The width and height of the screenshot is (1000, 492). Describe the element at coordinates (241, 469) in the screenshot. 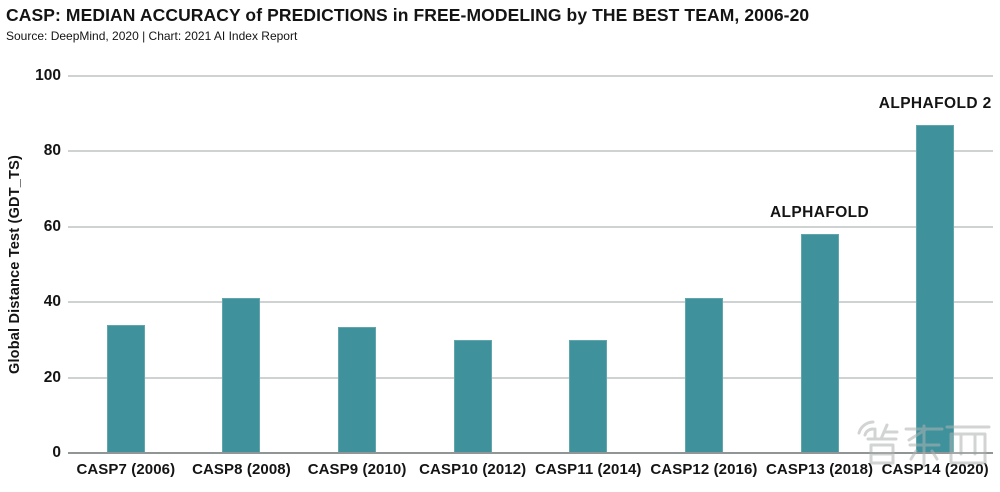

I see `x-tick-label-casp8: CASP8 (2008)` at that location.